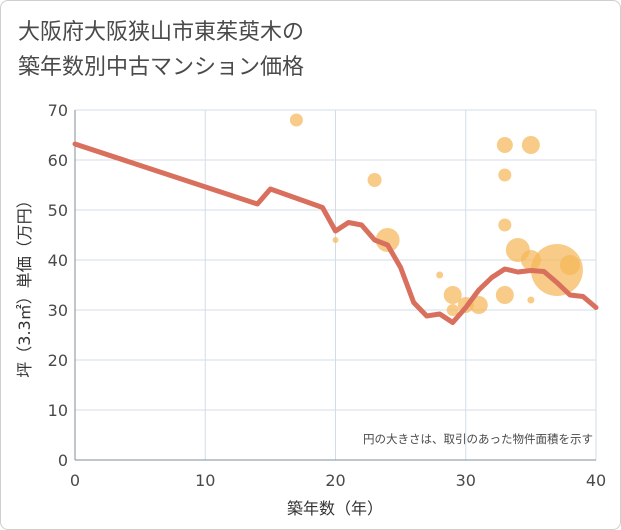 The width and height of the screenshot is (621, 530). Describe the element at coordinates (58, 160) in the screenshot. I see `y-tick-label: 60` at that location.